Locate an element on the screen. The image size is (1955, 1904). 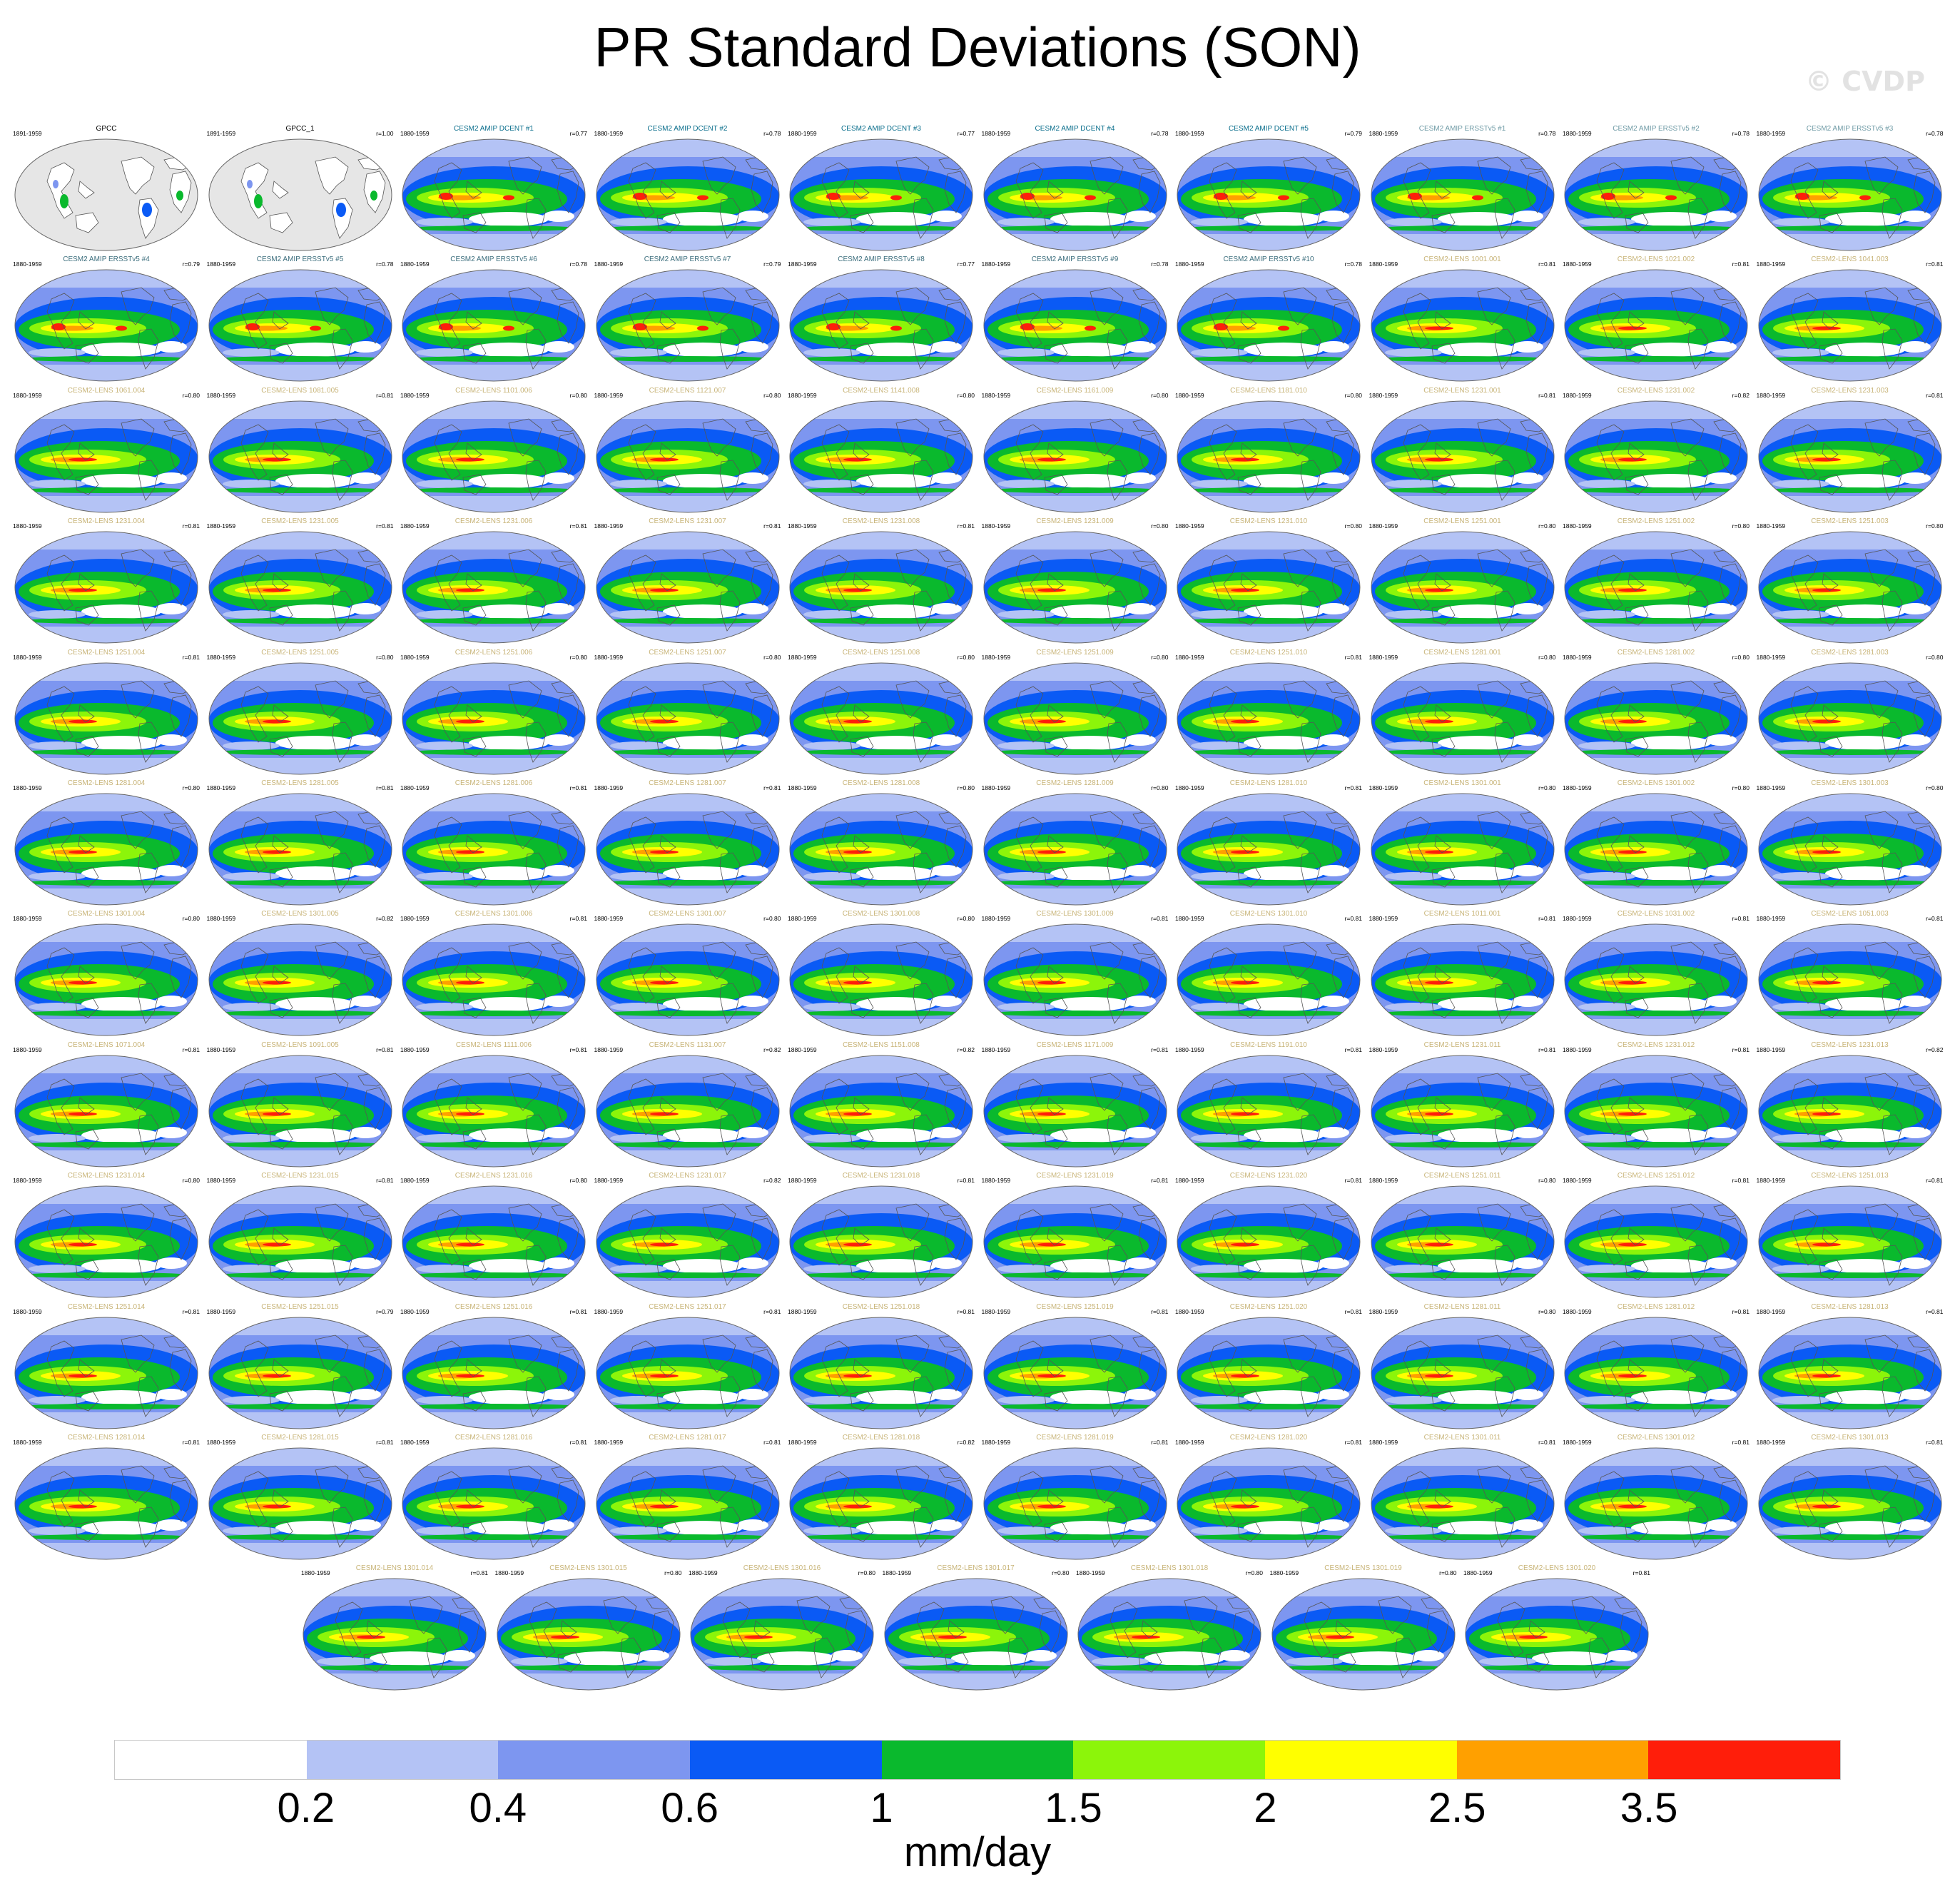
panel-title: CESM2-LENS 1301.008 is located at coordinates (881, 914).